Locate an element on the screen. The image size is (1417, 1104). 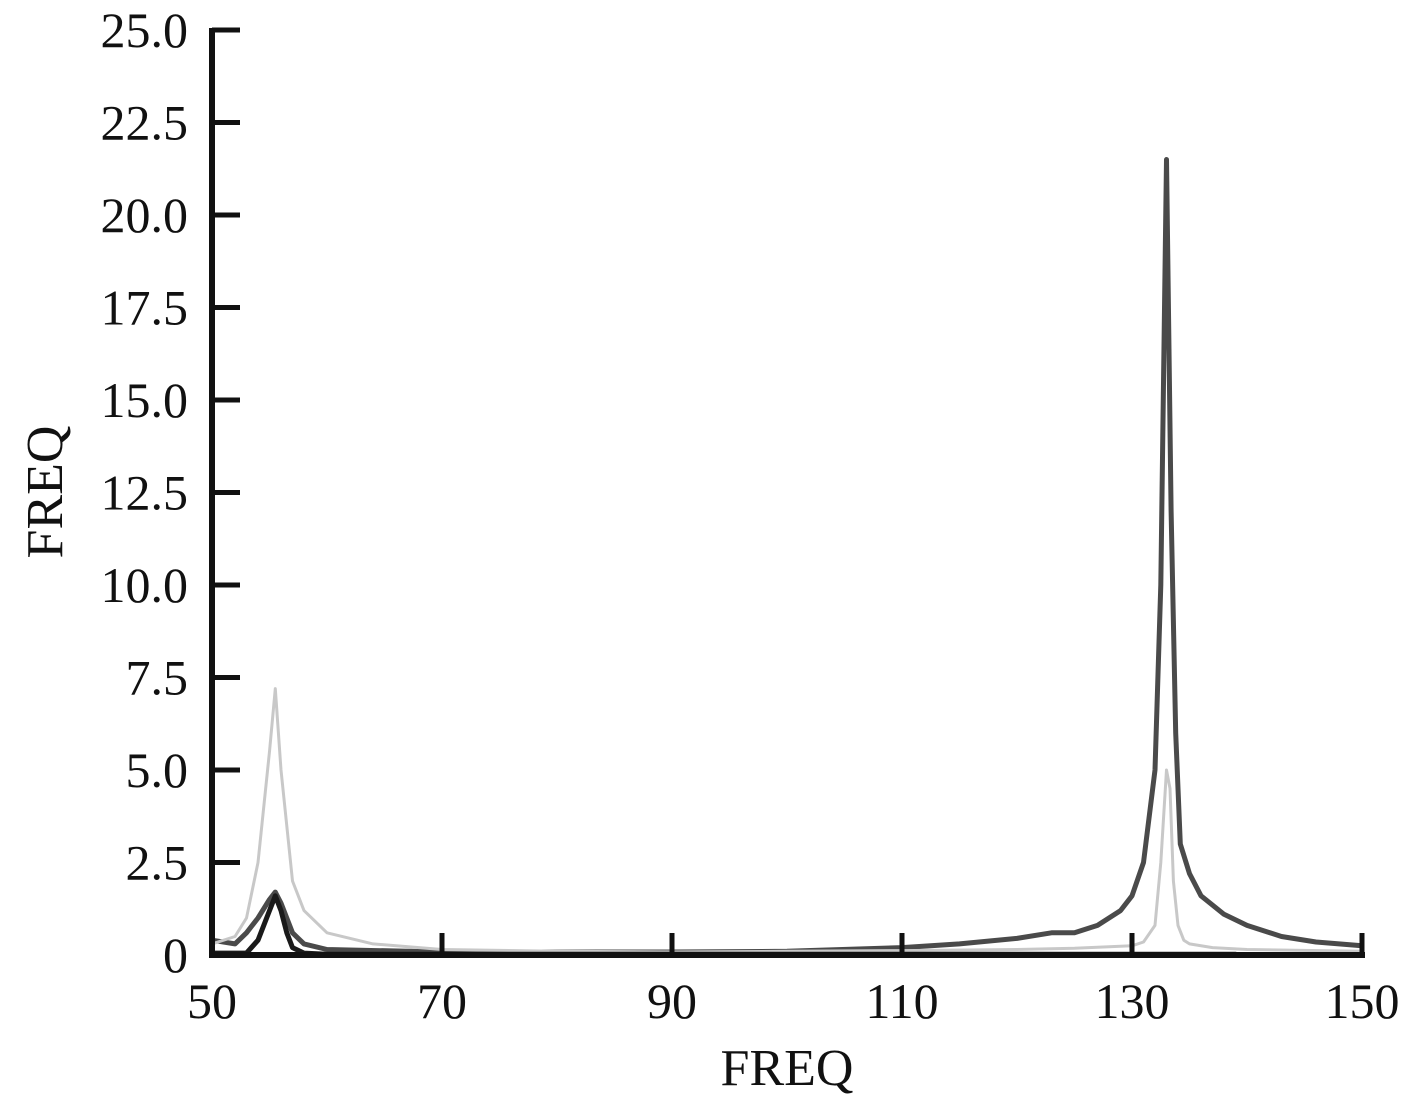
y-tick-label: 12.5 is located at coordinates (145, 493).